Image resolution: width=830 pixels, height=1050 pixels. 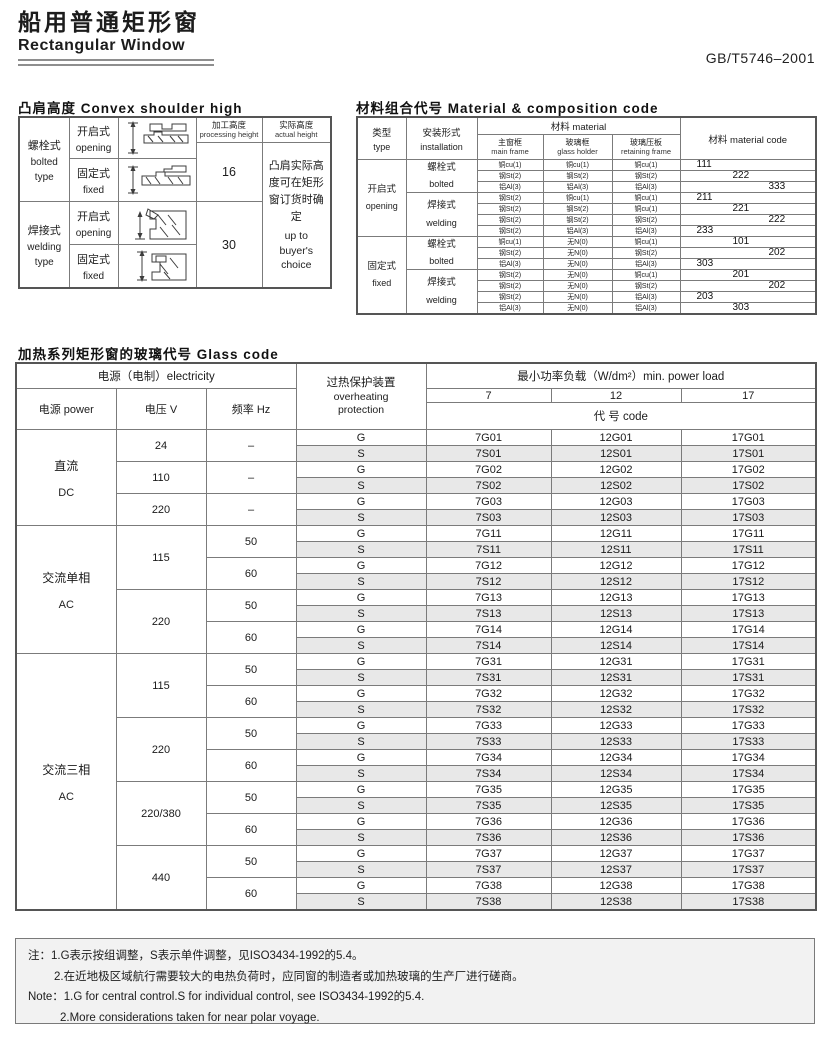 What do you see at coordinates (441, 147) in the screenshot?
I see `installation-header-en: installation` at bounding box center [441, 147].